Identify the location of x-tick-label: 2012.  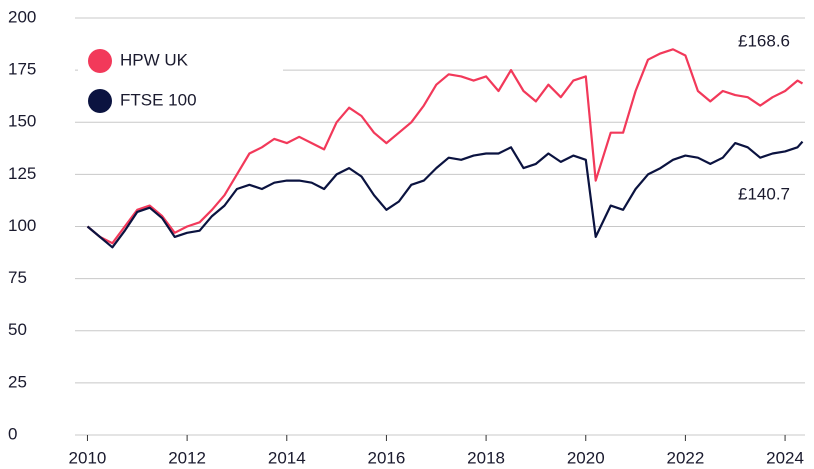
(187, 457).